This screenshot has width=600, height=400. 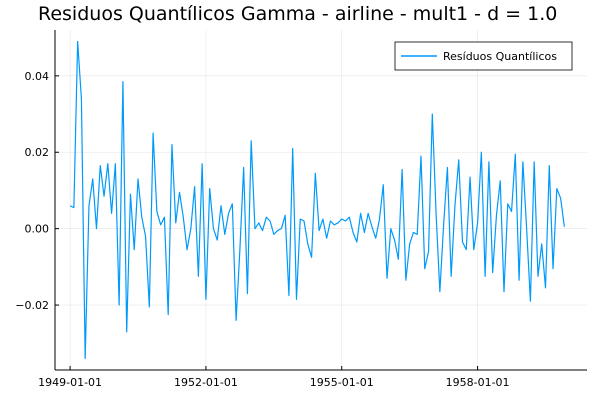 What do you see at coordinates (206, 382) in the screenshot?
I see `x-tick-label: 1952-01-01` at bounding box center [206, 382].